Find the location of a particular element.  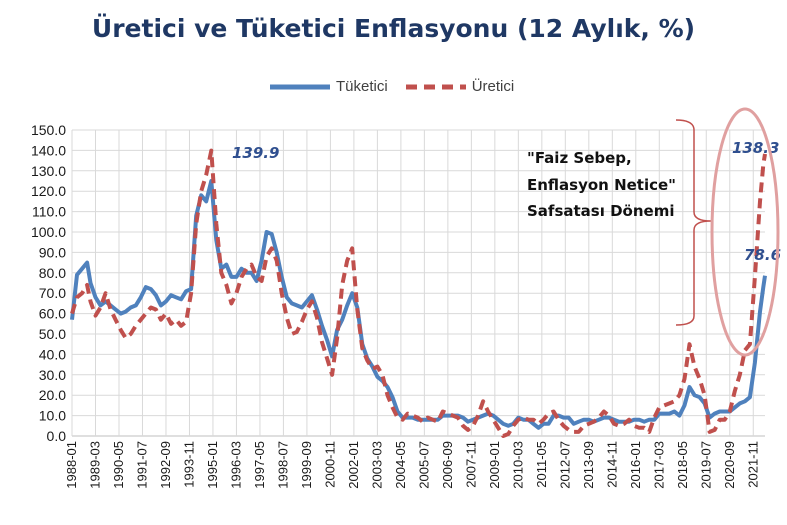

note-line-1: "Faiz Sebep, is located at coordinates (579, 158).